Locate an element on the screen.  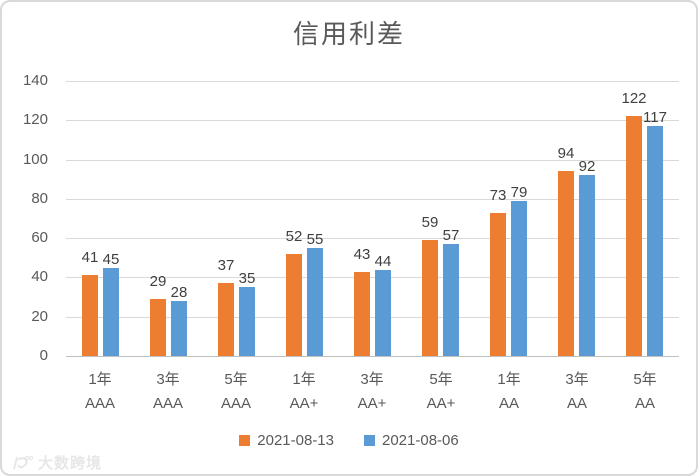
bar-2021-08-13-1年-AA+ is located at coordinates (294, 305).